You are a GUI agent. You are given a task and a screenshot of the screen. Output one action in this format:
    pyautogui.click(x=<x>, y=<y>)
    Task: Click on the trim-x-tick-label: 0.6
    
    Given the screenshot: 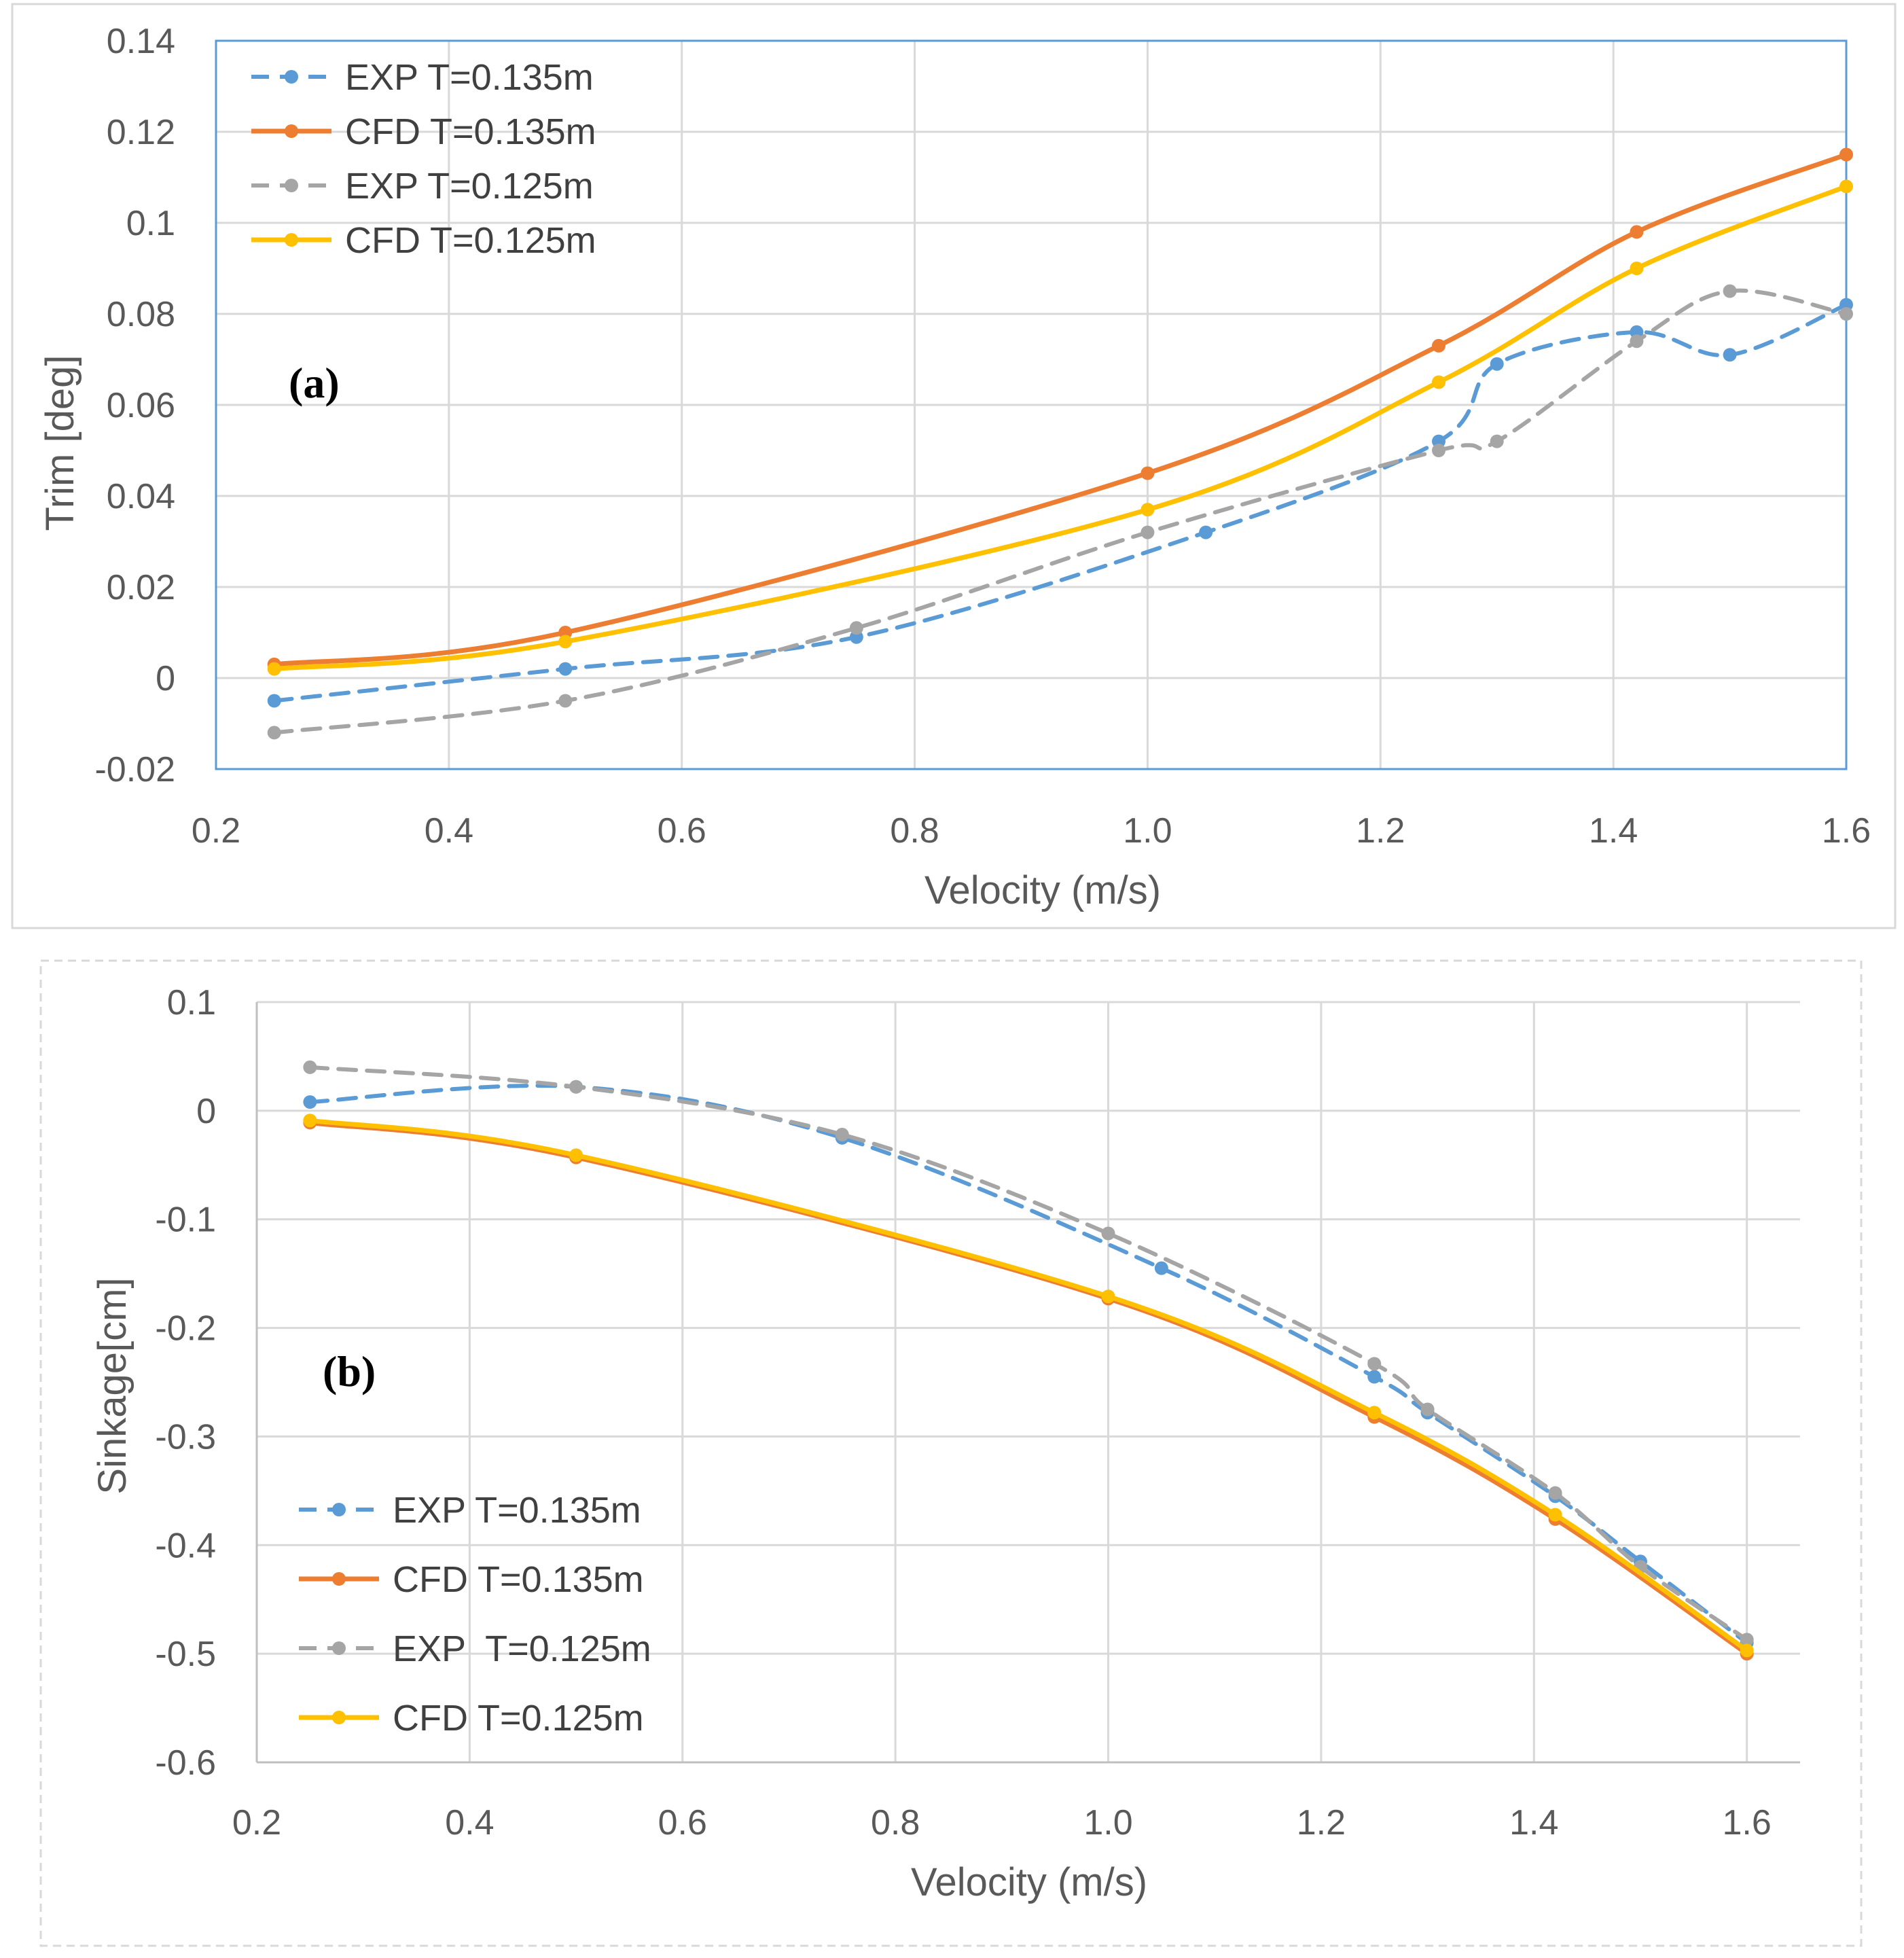 What is the action you would take?
    pyautogui.click(x=682, y=831)
    